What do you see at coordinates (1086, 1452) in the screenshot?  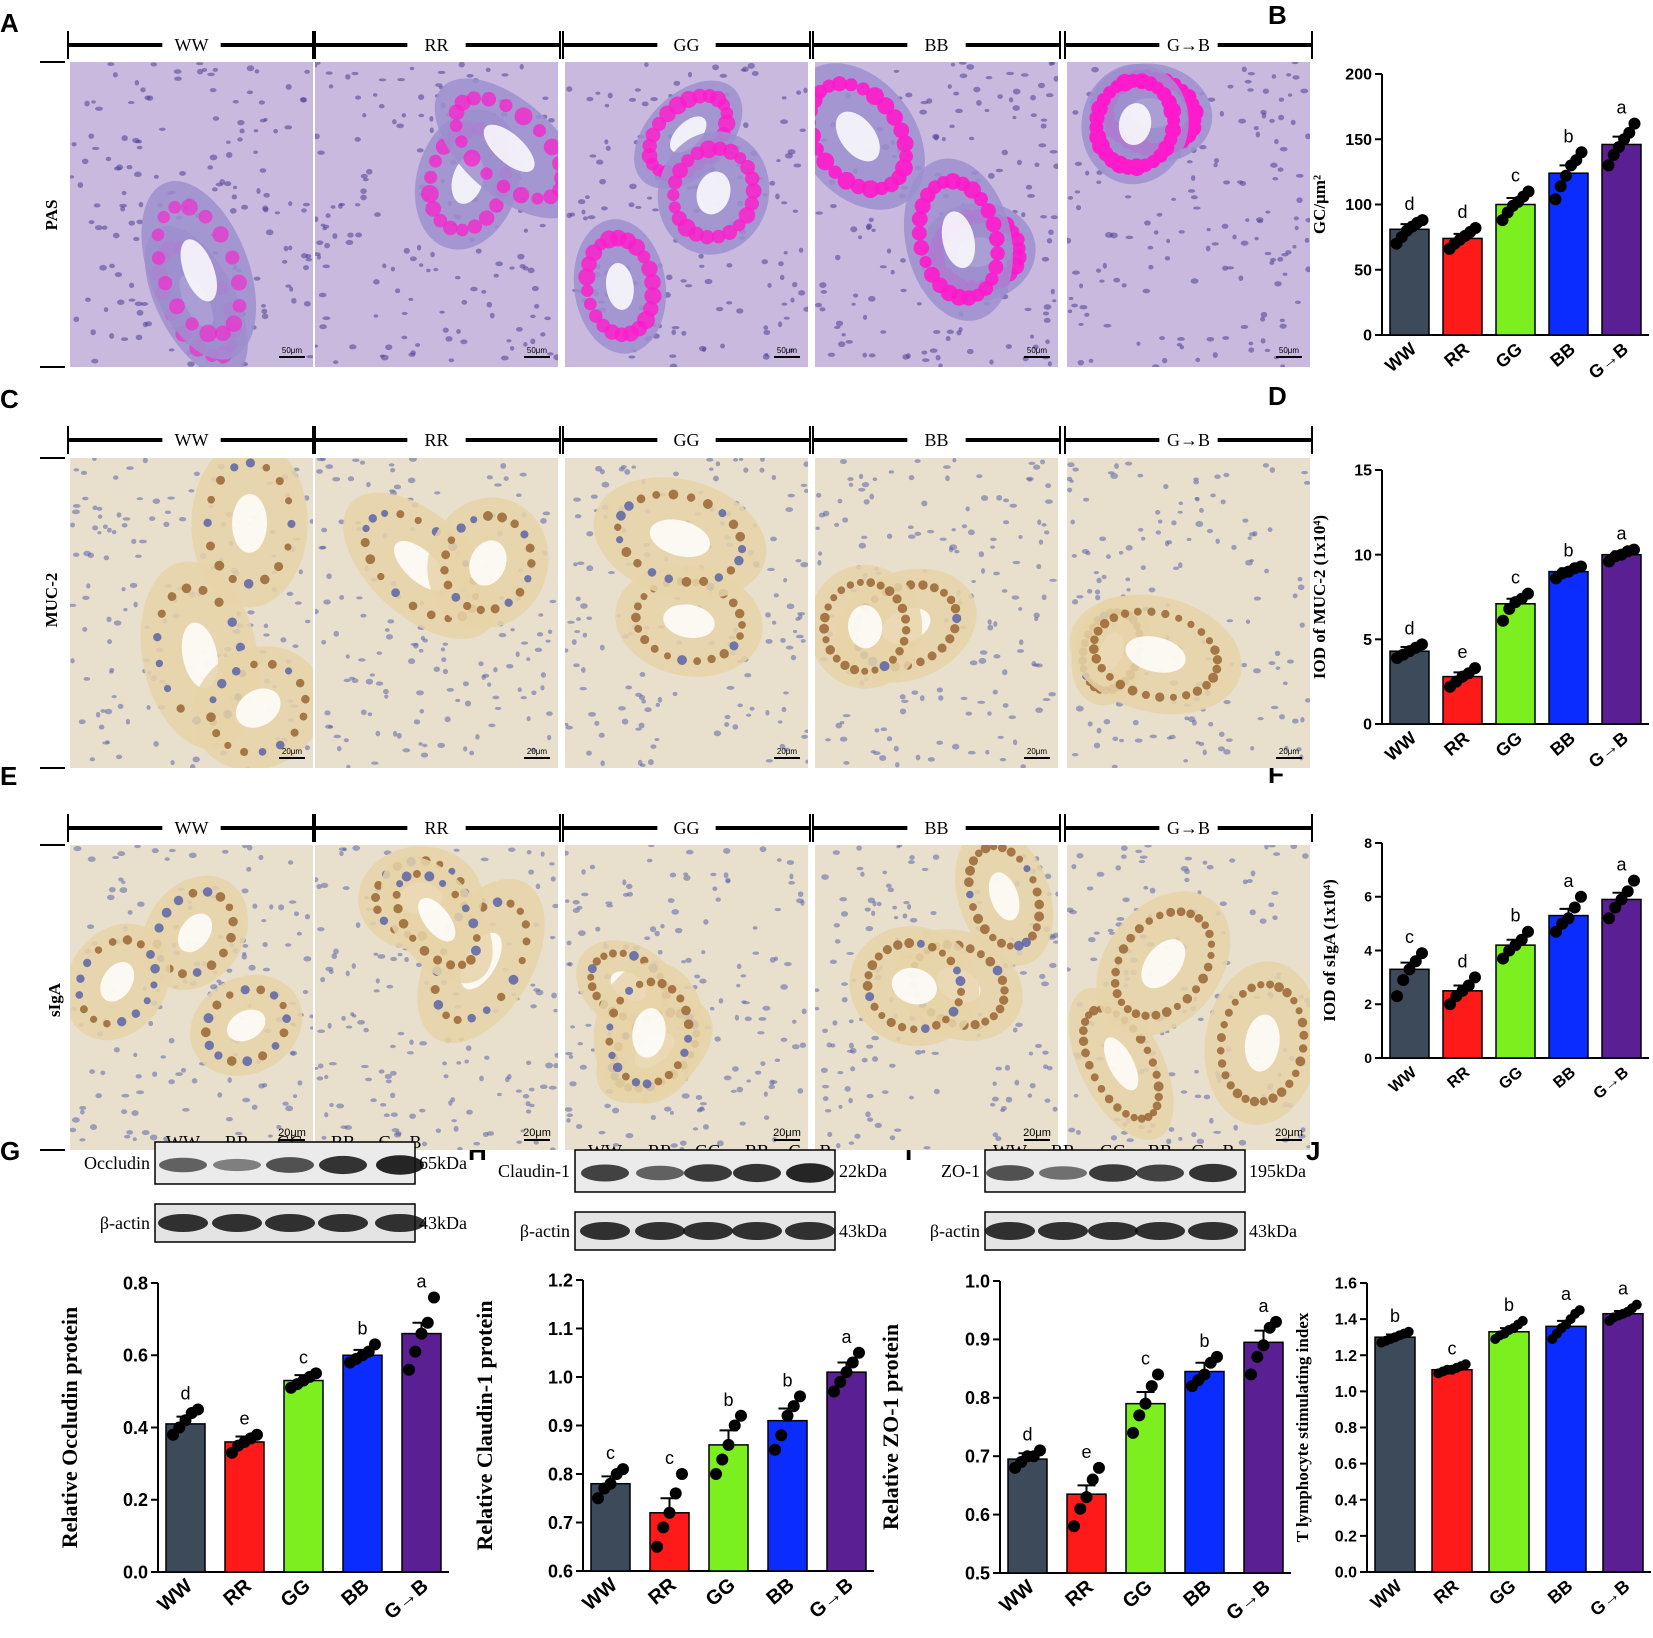 I see `significance-letter: e` at bounding box center [1086, 1452].